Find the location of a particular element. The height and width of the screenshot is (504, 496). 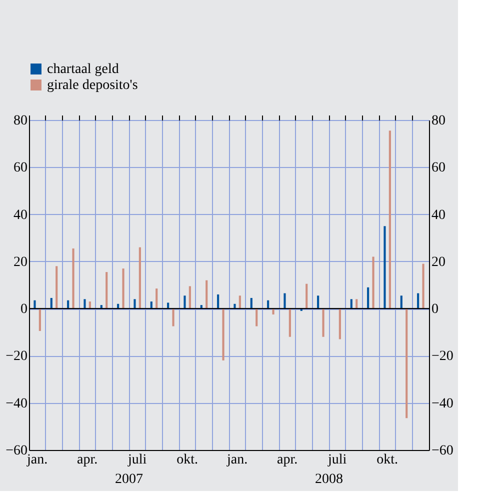

y-tick-label: −40 is located at coordinates (17, 404).